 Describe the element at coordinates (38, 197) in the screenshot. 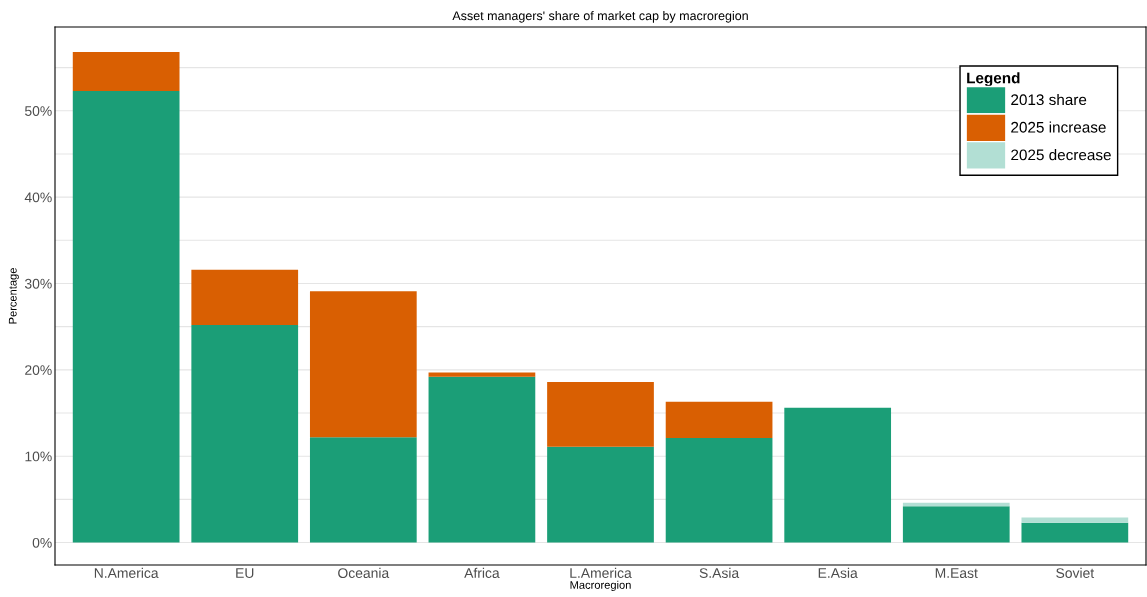

I see `y-tick-label: 40%` at that location.